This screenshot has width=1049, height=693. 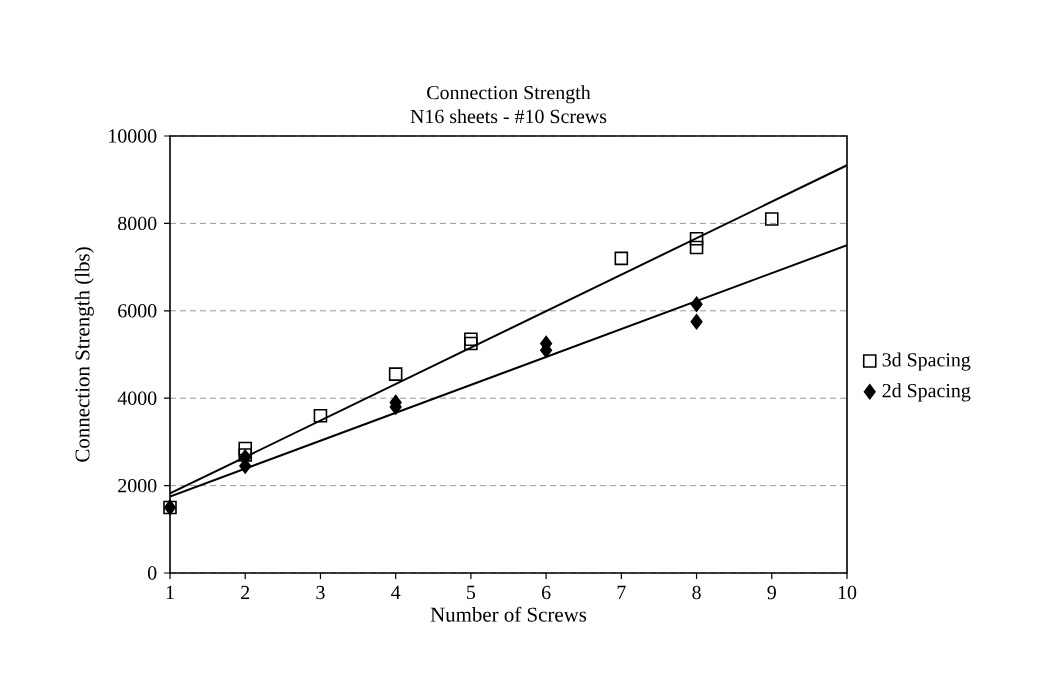 What do you see at coordinates (320, 592) in the screenshot?
I see `x-tick-label: 3` at bounding box center [320, 592].